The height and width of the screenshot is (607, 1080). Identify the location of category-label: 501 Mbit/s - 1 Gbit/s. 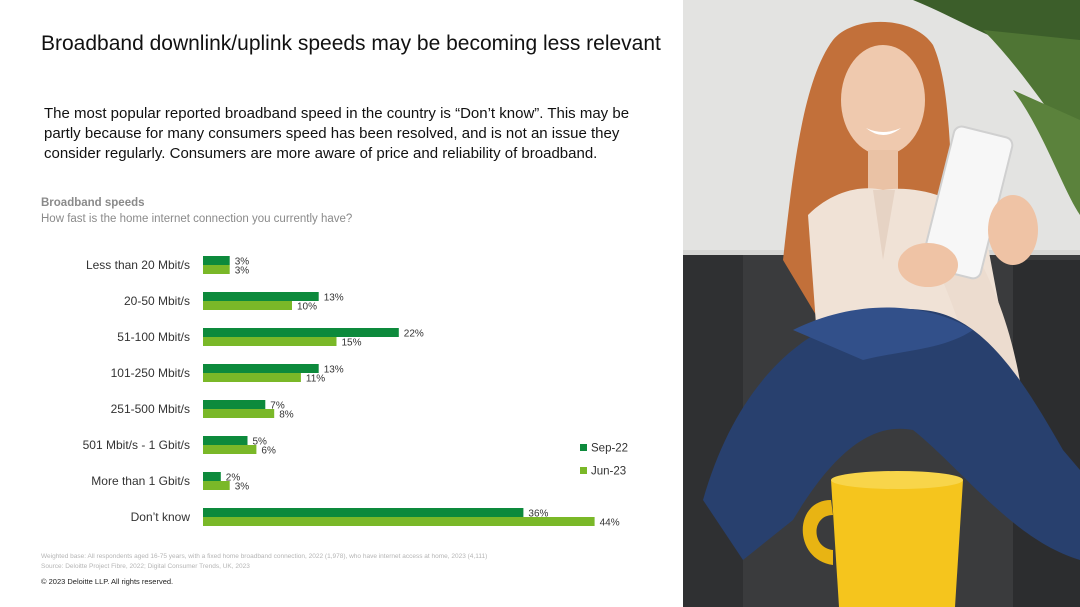
(136, 445).